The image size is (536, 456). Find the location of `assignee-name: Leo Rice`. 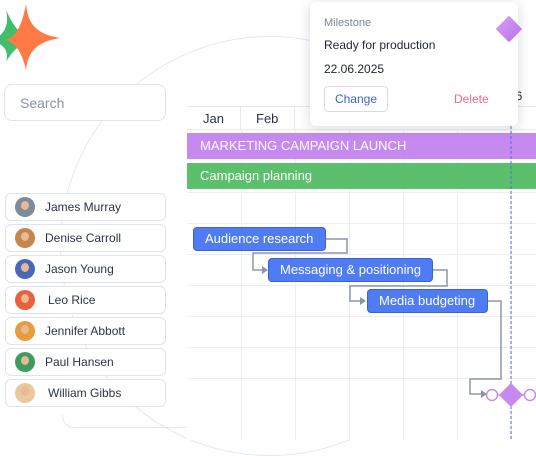

assignee-name: Leo Rice is located at coordinates (72, 300).